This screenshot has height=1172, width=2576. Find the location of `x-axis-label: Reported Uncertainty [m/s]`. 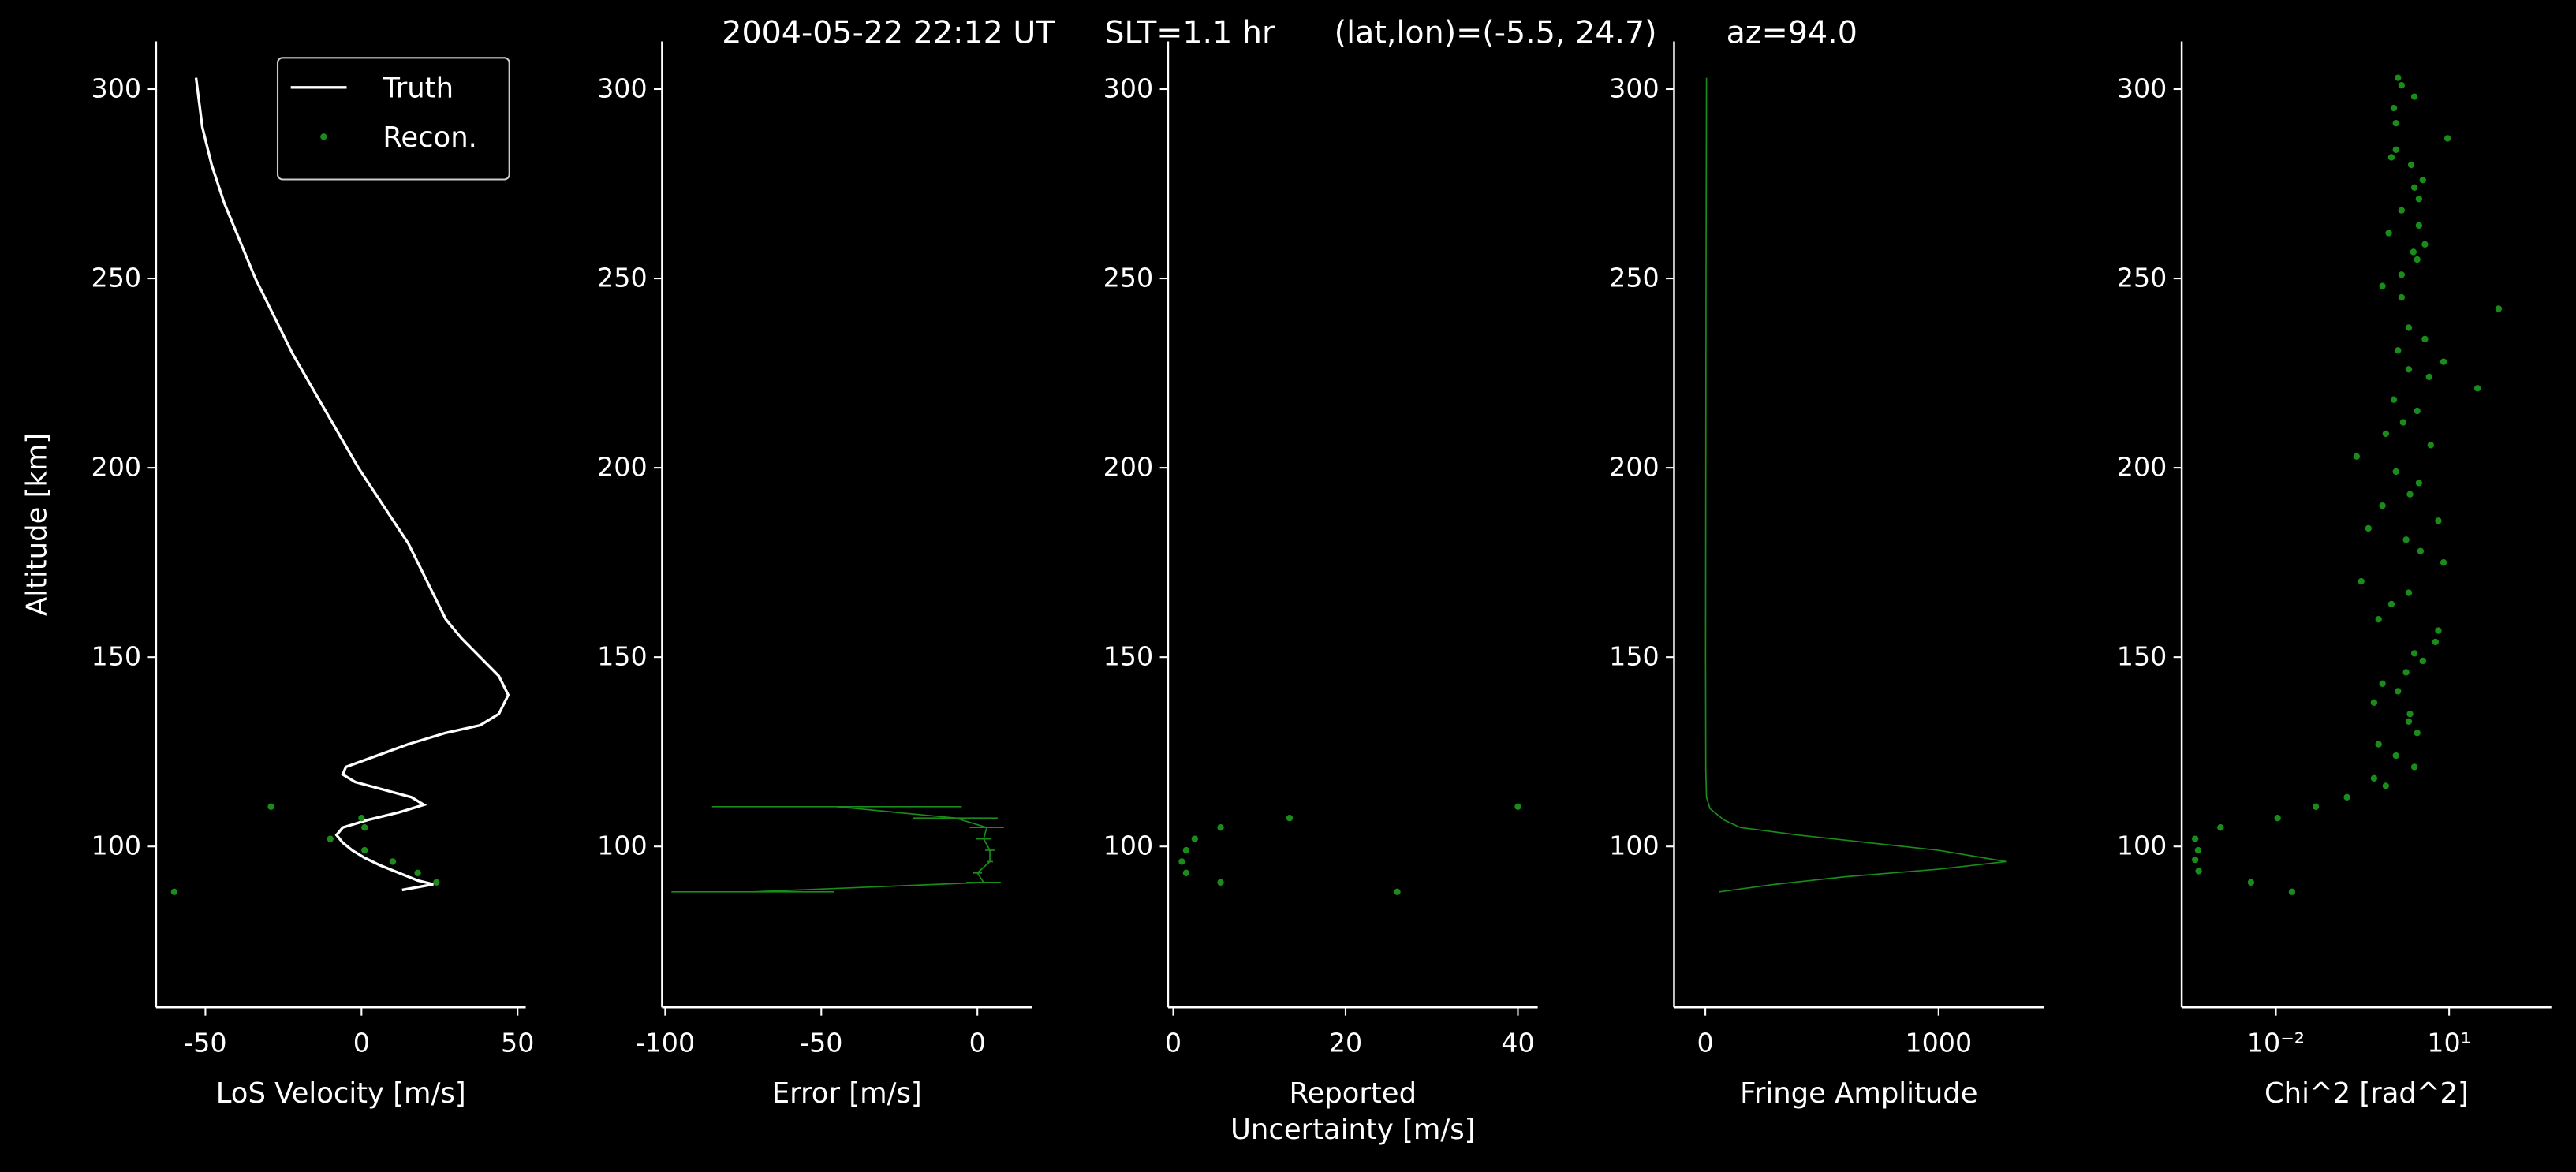

x-axis-label: Reported Uncertainty [m/s] is located at coordinates (1352, 1111).